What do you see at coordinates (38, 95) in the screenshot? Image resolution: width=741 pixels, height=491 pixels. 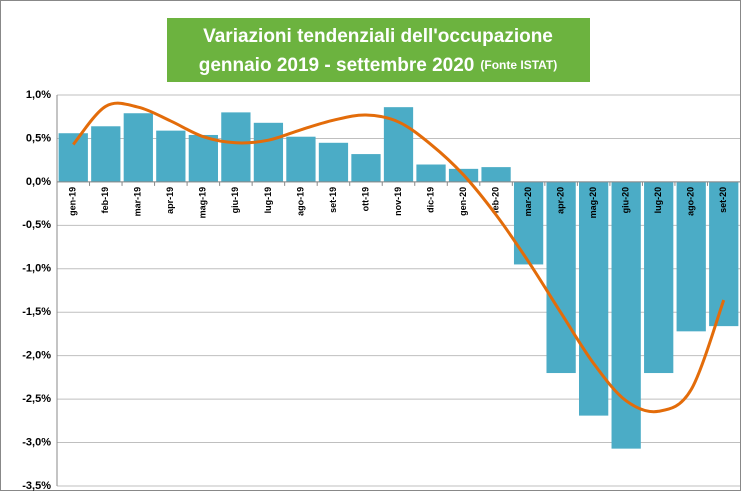 I see `y-tick-label: 1,0%` at bounding box center [38, 95].